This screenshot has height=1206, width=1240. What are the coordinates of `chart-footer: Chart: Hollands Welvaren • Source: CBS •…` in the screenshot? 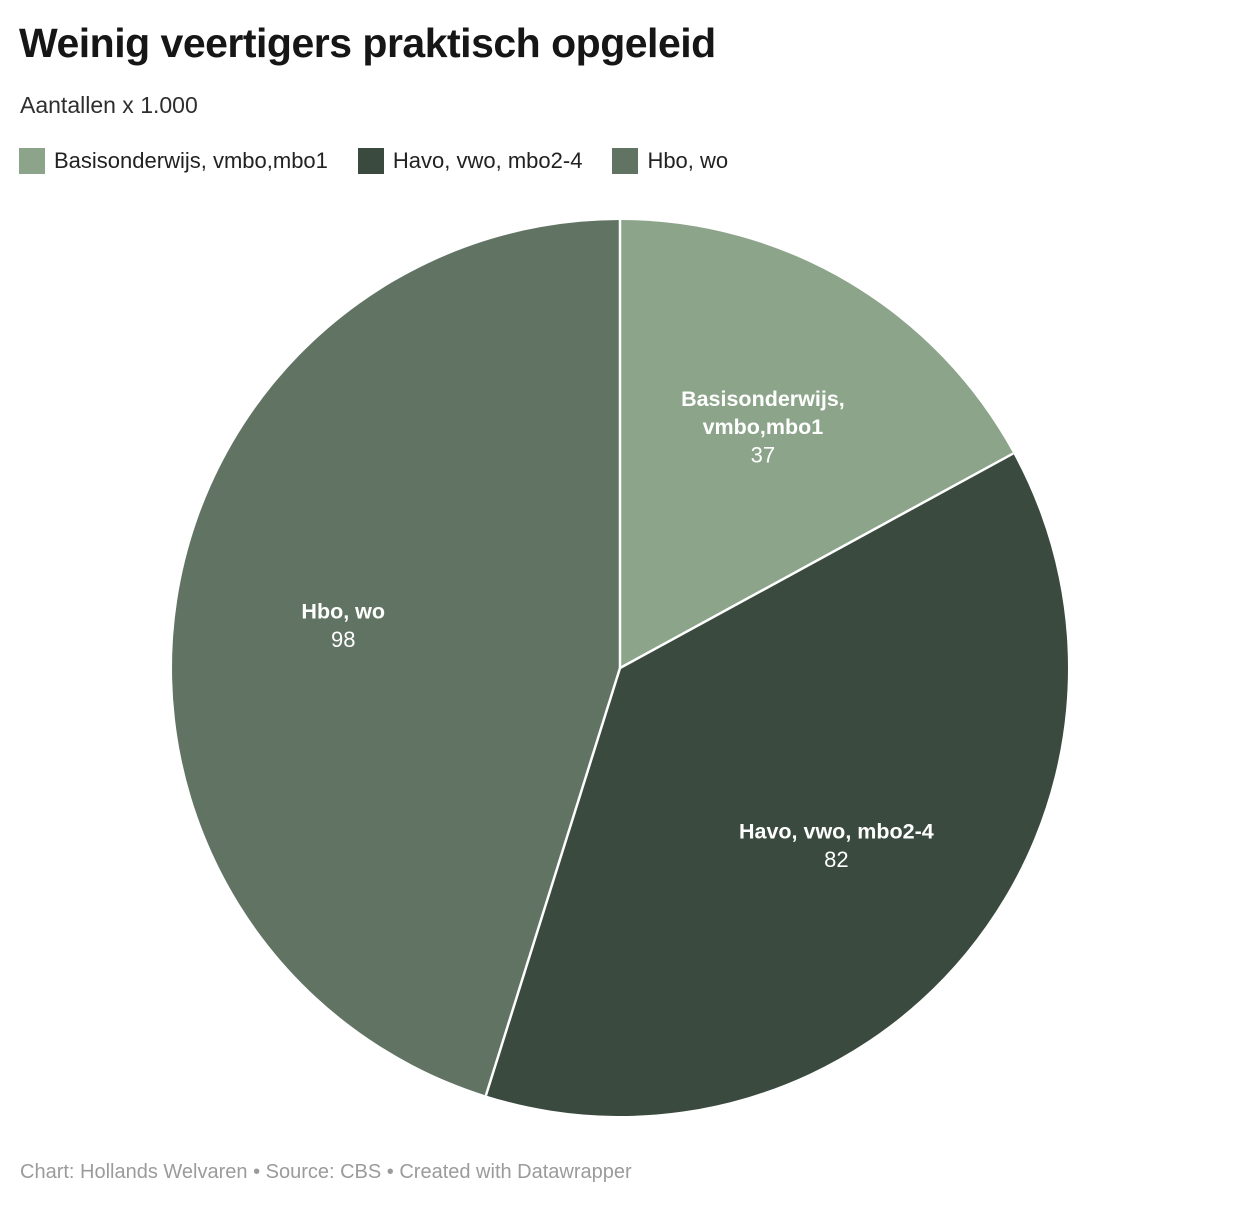 It's located at (326, 1172).